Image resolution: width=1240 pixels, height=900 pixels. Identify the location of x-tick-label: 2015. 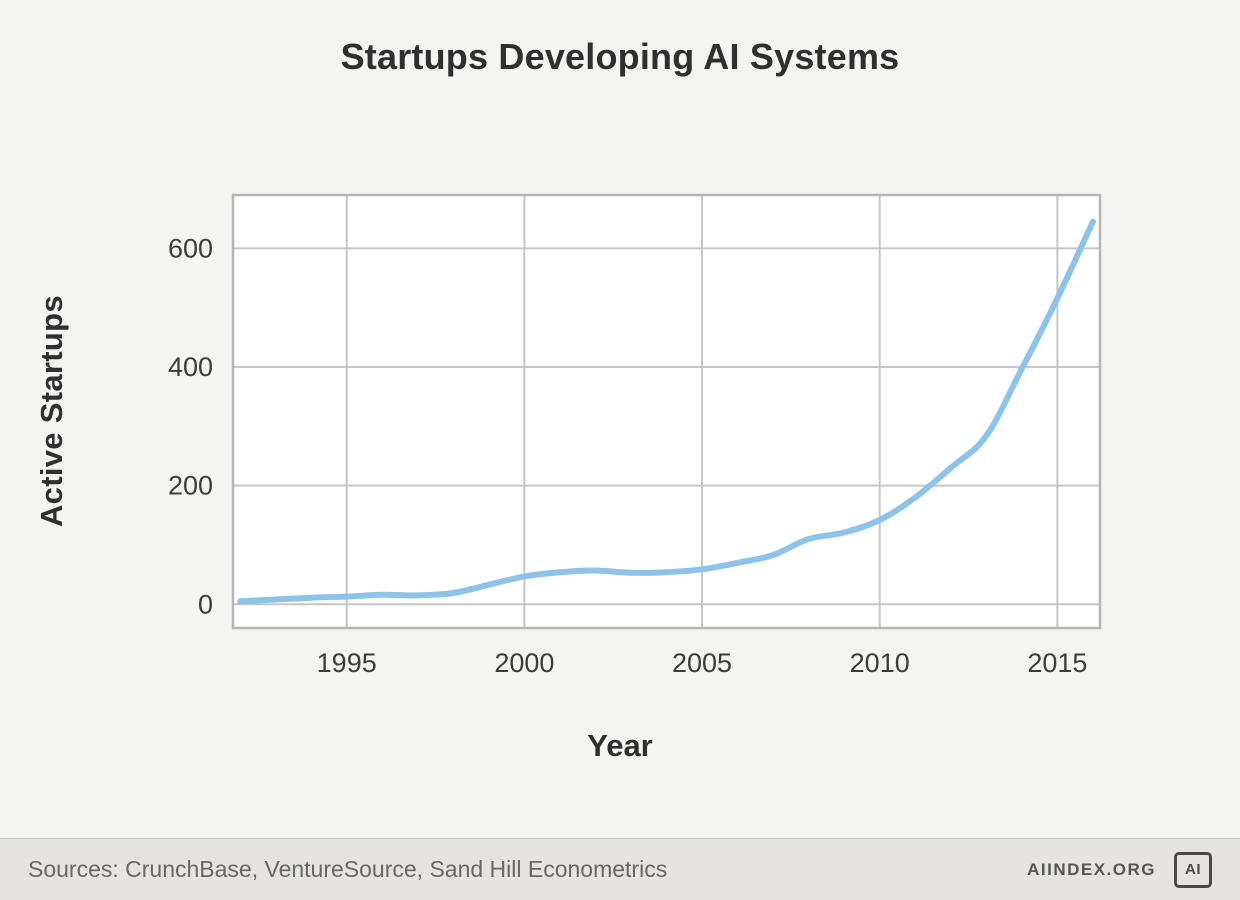
(1057, 663).